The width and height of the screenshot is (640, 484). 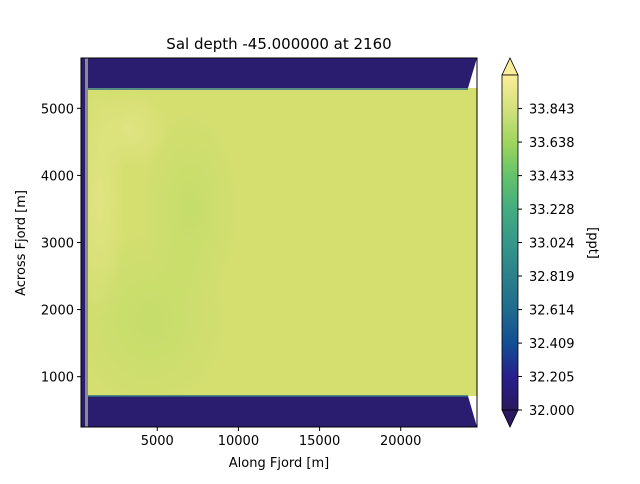 I want to click on y-tick-label: 3000, so click(x=57, y=244).